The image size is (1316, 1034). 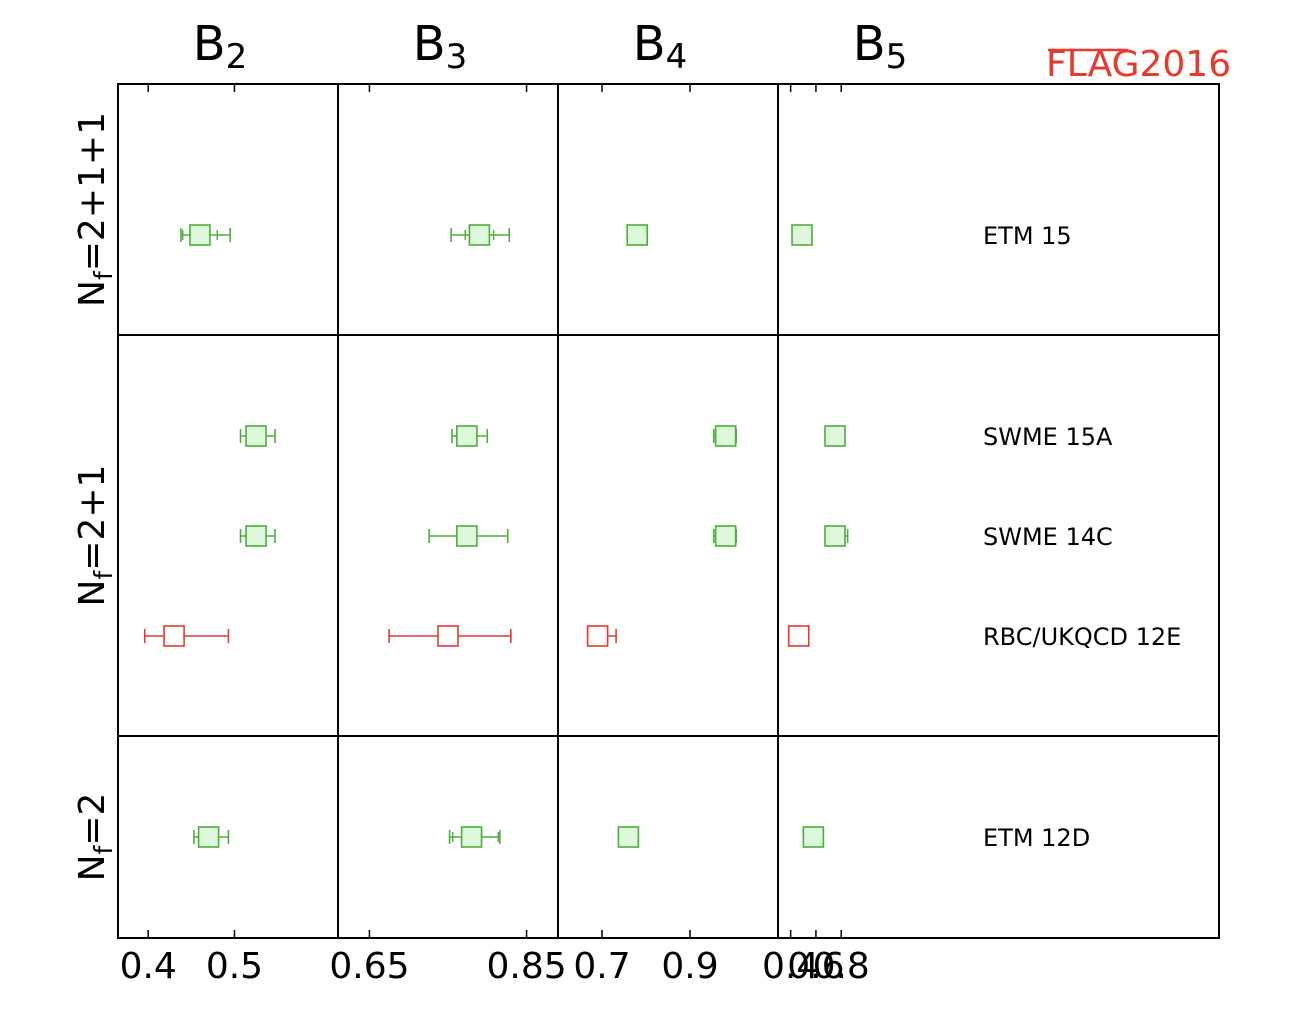 I want to click on row-group-label: Nf=2+1+1, so click(x=95, y=209).